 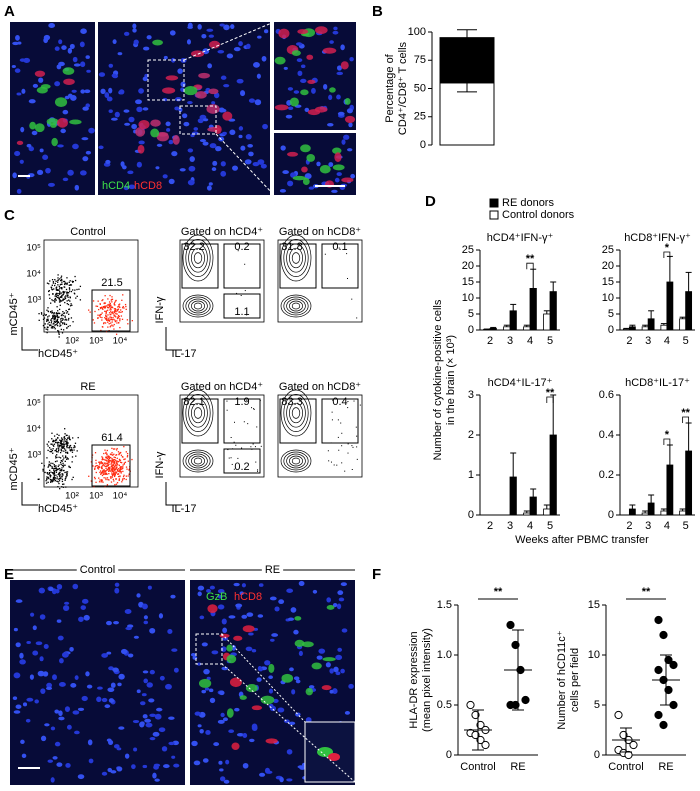 I want to click on x-label: IL-17, so click(x=183, y=509).